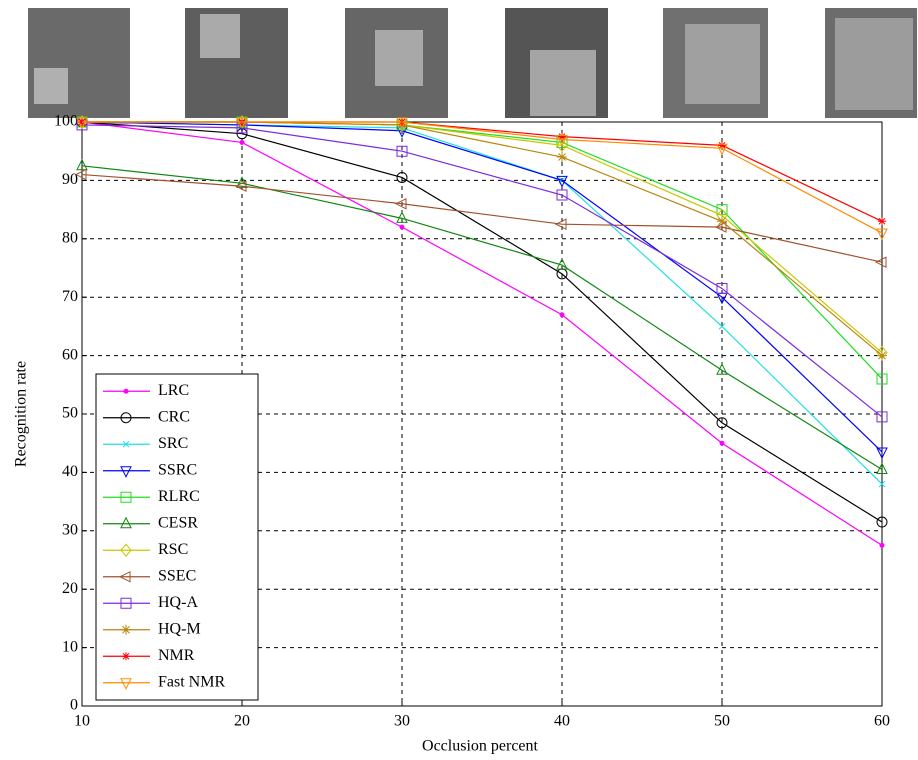 The width and height of the screenshot is (918, 760). Describe the element at coordinates (176, 655) in the screenshot. I see `legend-label: NMR` at that location.